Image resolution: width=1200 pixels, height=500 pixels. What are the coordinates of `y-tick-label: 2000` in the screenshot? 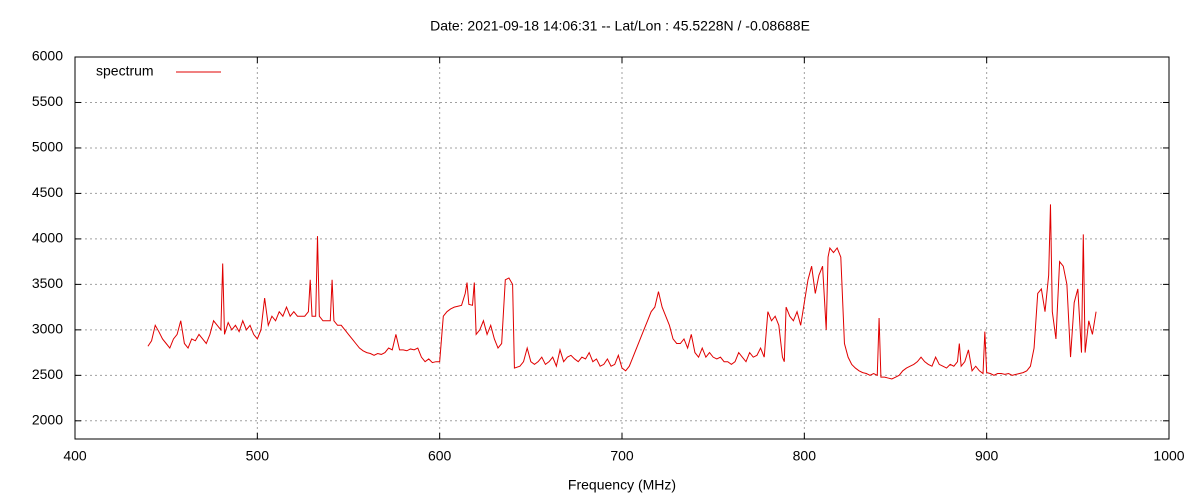 It's located at (47, 420).